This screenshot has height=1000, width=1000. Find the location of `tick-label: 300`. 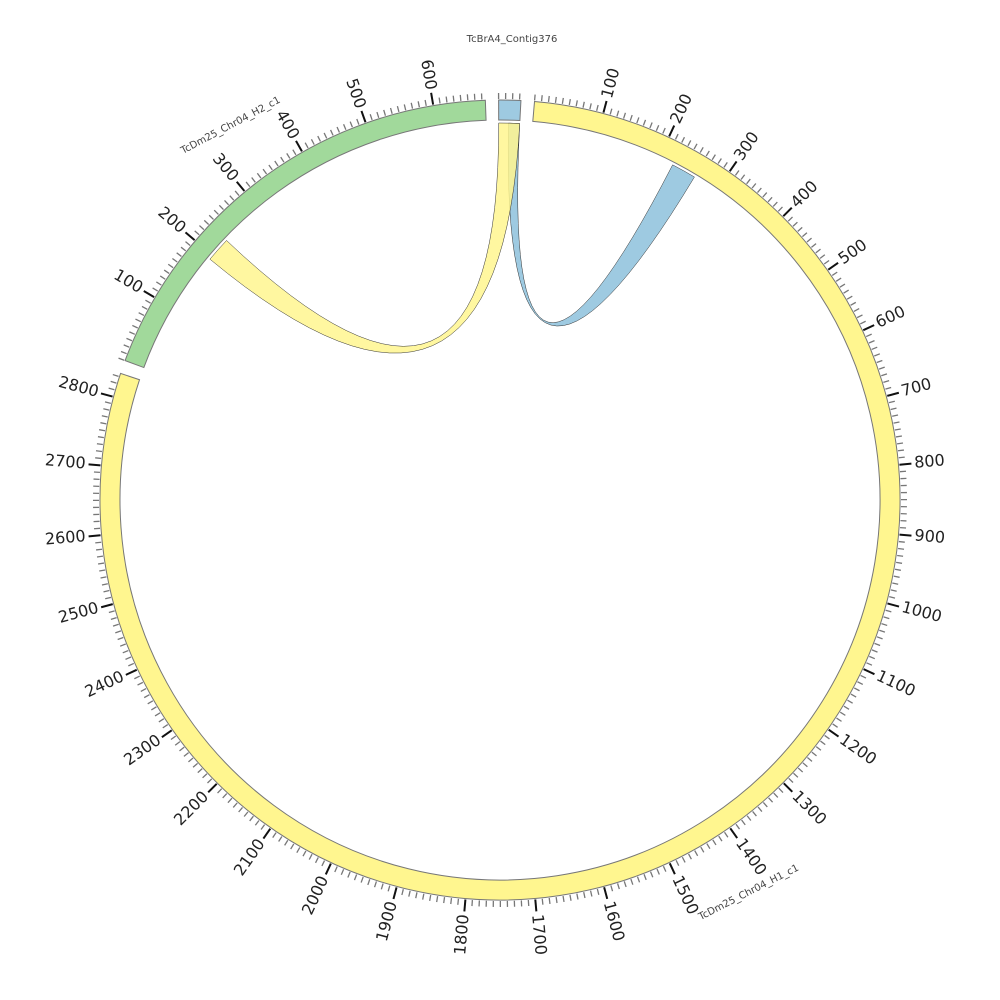

tick-label: 300 is located at coordinates (746, 146).